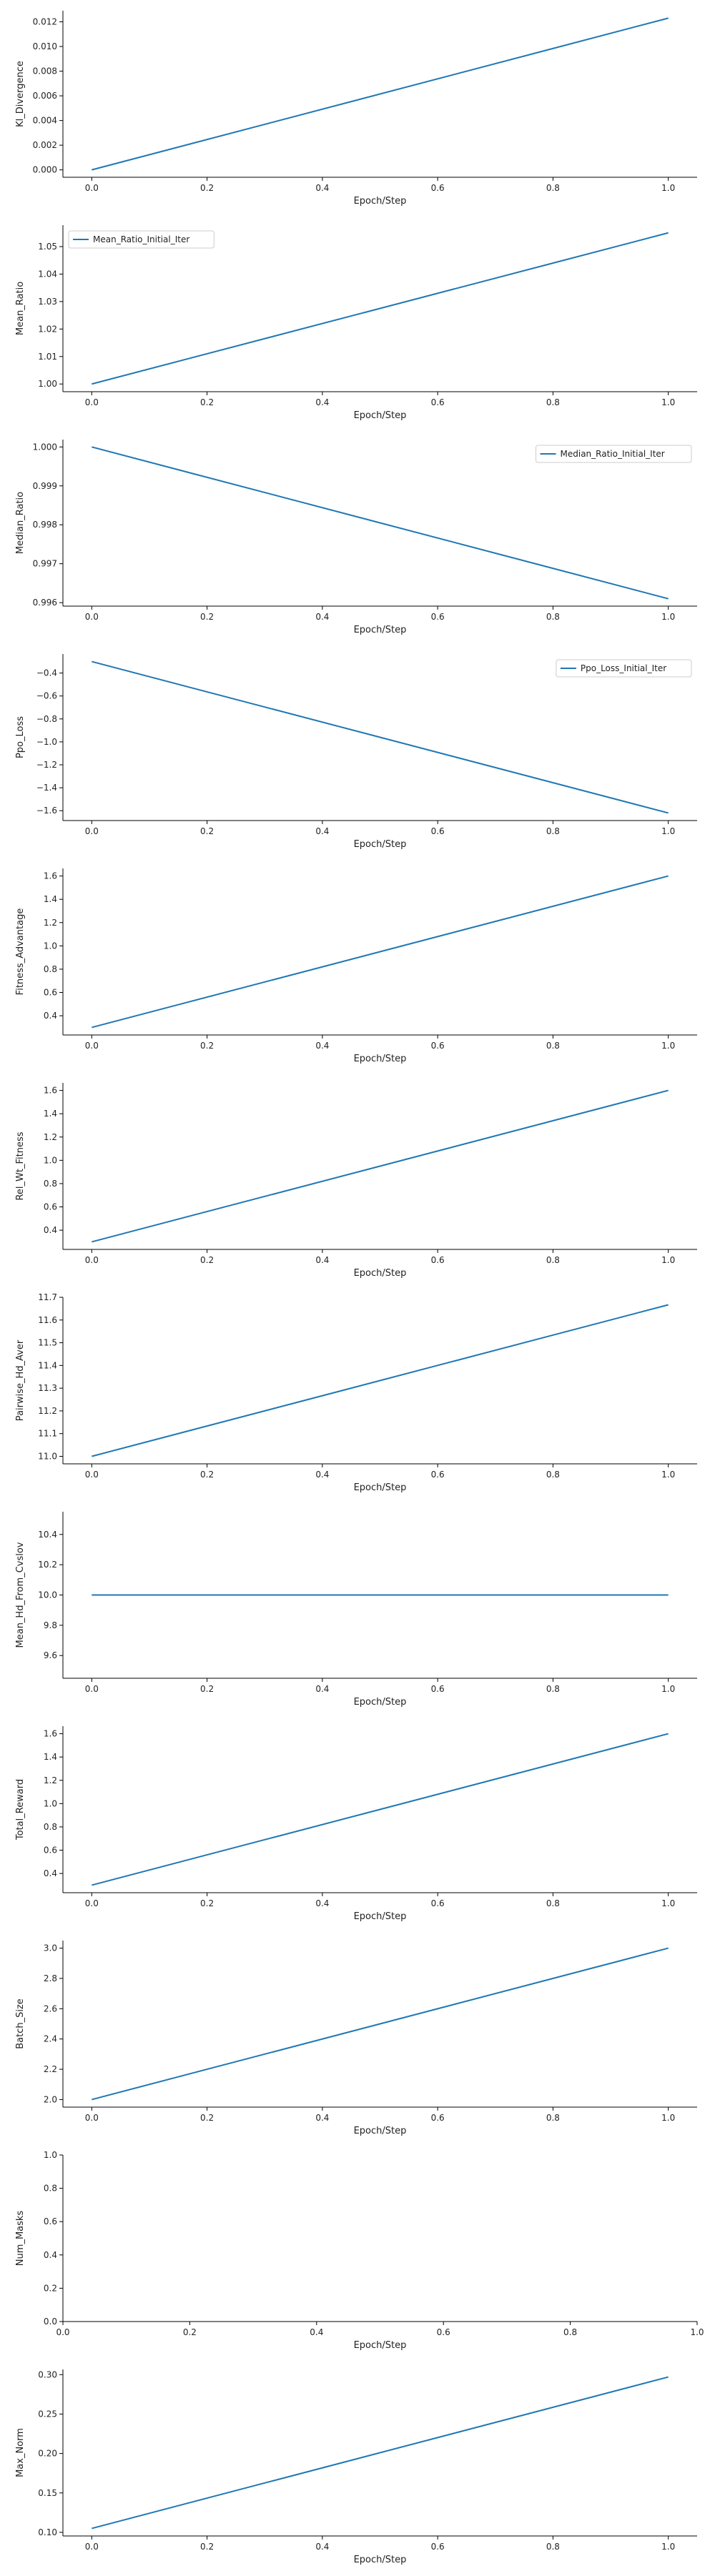 The image size is (715, 2576). I want to click on y-tick-label: 0.004, so click(45, 121).